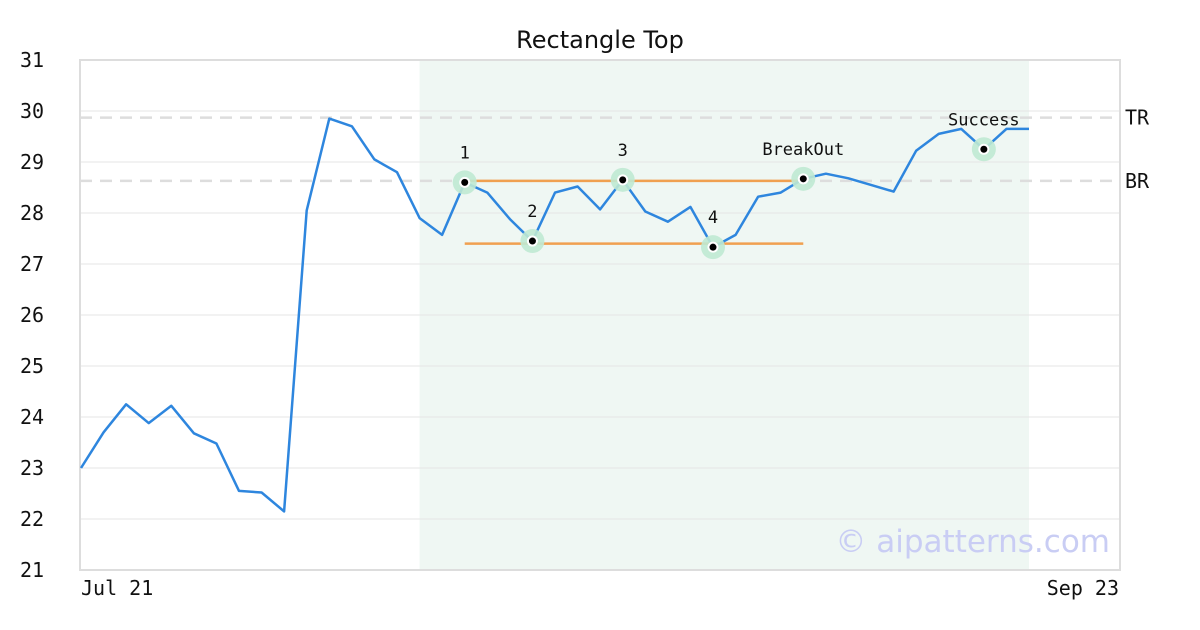 Image resolution: width=1200 pixels, height=630 pixels. Describe the element at coordinates (713, 218) in the screenshot. I see `point-label-4: 4` at that location.